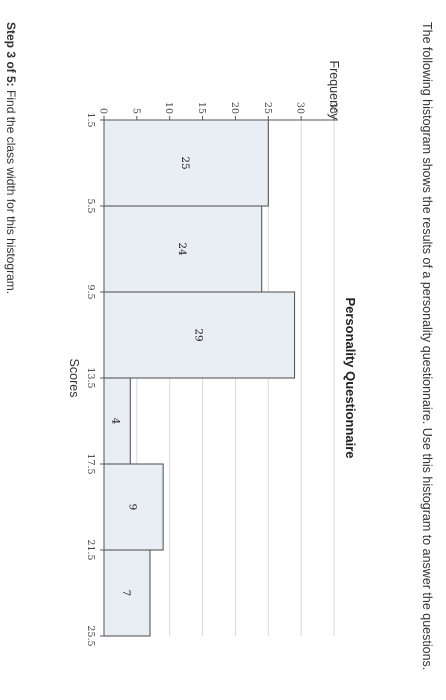 This screenshot has width=446, height=700. What do you see at coordinates (90, 463) in the screenshot?
I see `x-tick-label: 17.5` at bounding box center [90, 463].